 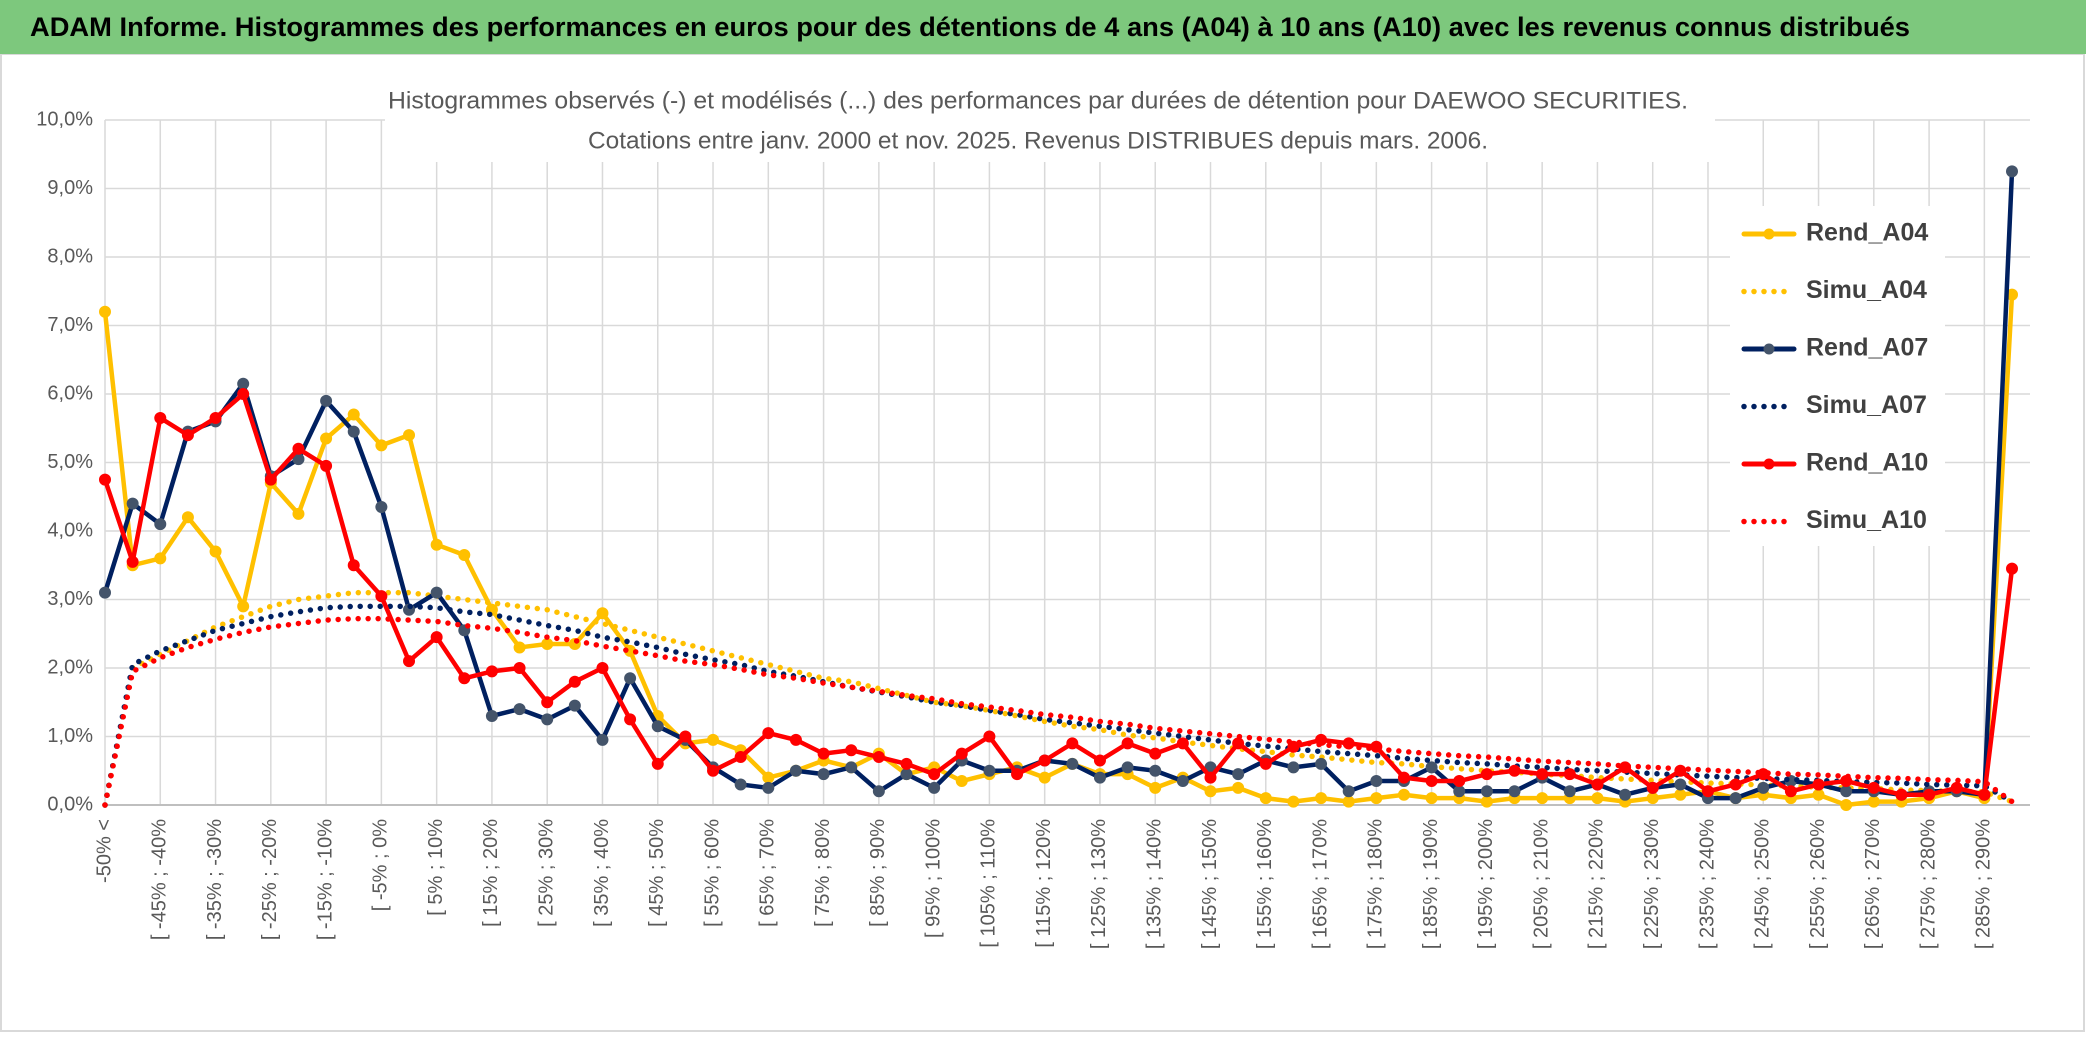 What do you see at coordinates (70, 736) in the screenshot?
I see `y-tick-label: 1,0%` at bounding box center [70, 736].